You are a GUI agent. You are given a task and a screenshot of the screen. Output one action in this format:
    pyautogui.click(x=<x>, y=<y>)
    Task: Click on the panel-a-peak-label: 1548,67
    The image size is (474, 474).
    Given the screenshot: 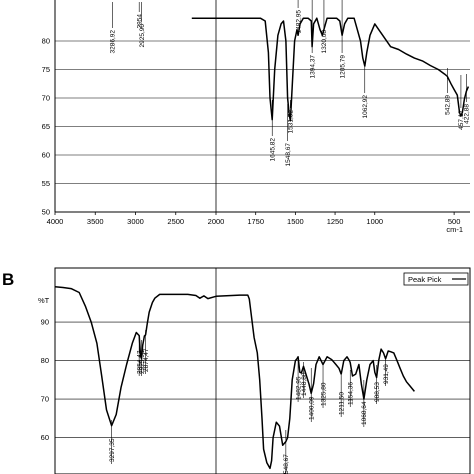 What is the action you would take?
    pyautogui.click(x=288, y=155)
    